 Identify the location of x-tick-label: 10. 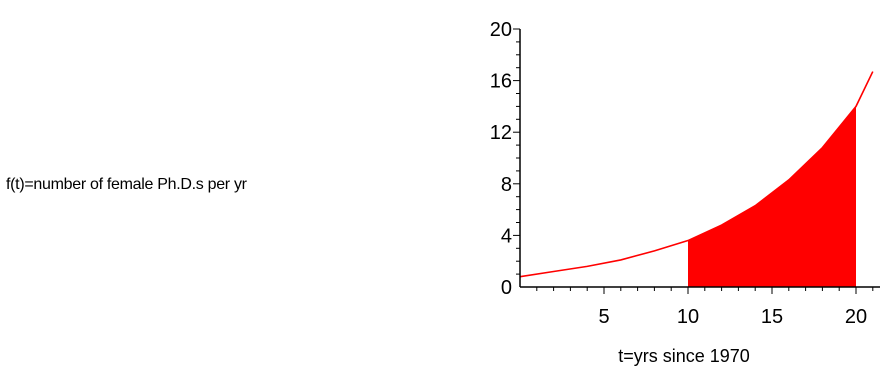
(688, 317).